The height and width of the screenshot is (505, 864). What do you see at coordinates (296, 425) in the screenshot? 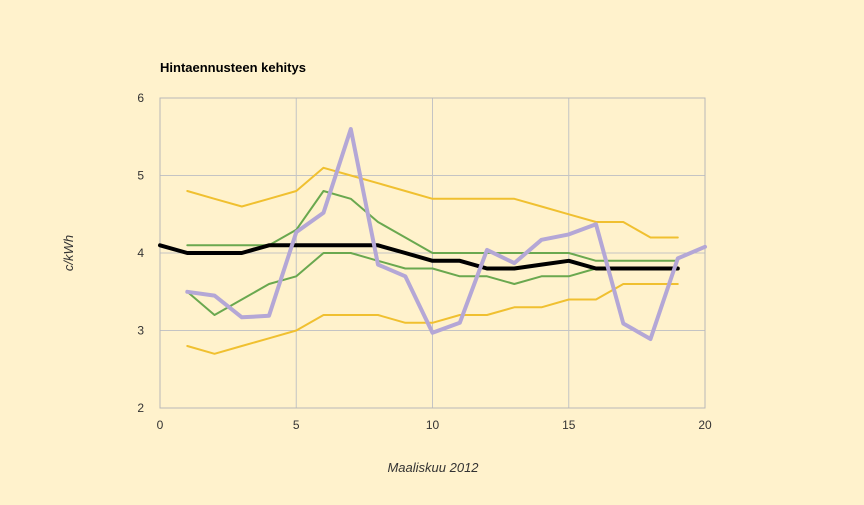
I see `x-tick-label: 5` at bounding box center [296, 425].